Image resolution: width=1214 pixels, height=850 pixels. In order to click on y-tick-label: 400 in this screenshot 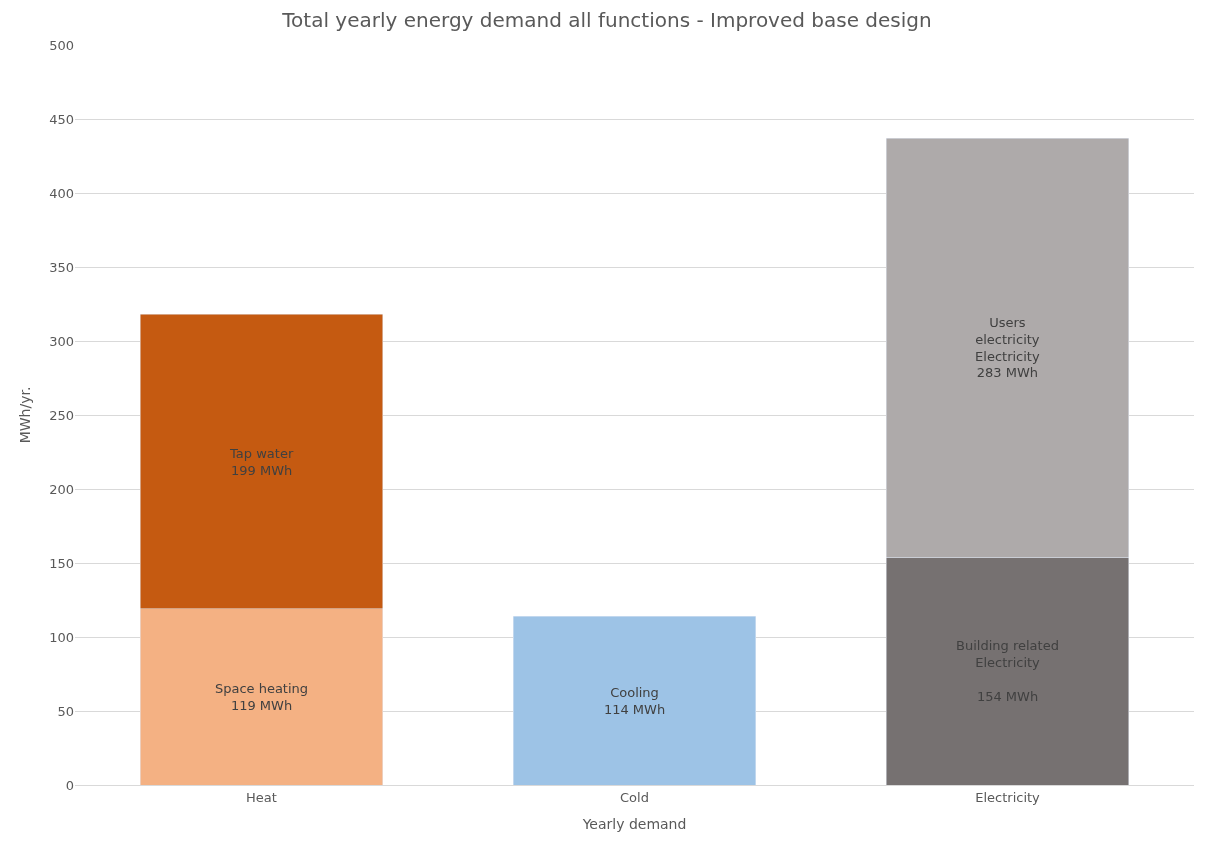, I will do `click(61, 193)`.